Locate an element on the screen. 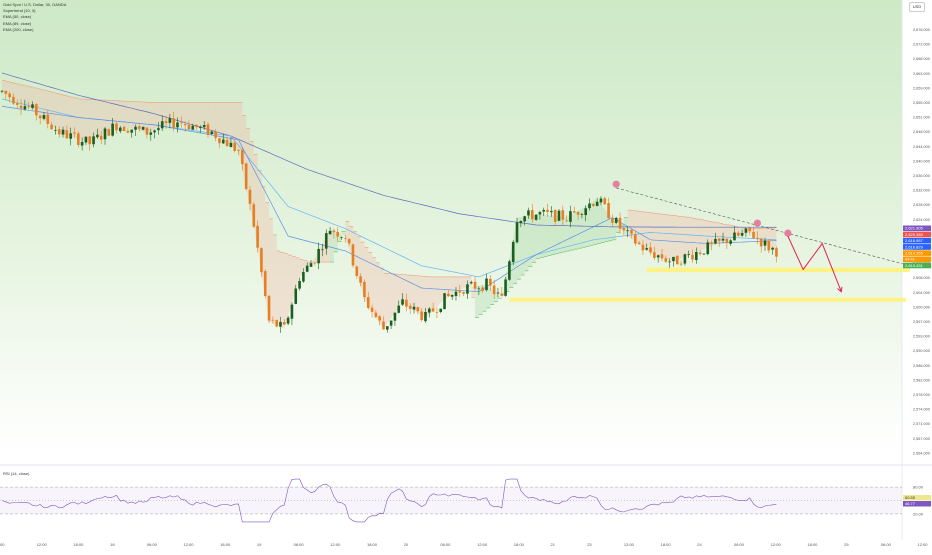 Image resolution: width=932 pixels, height=555 pixels. rsi-legend: RSI (14, close) is located at coordinates (16, 473).